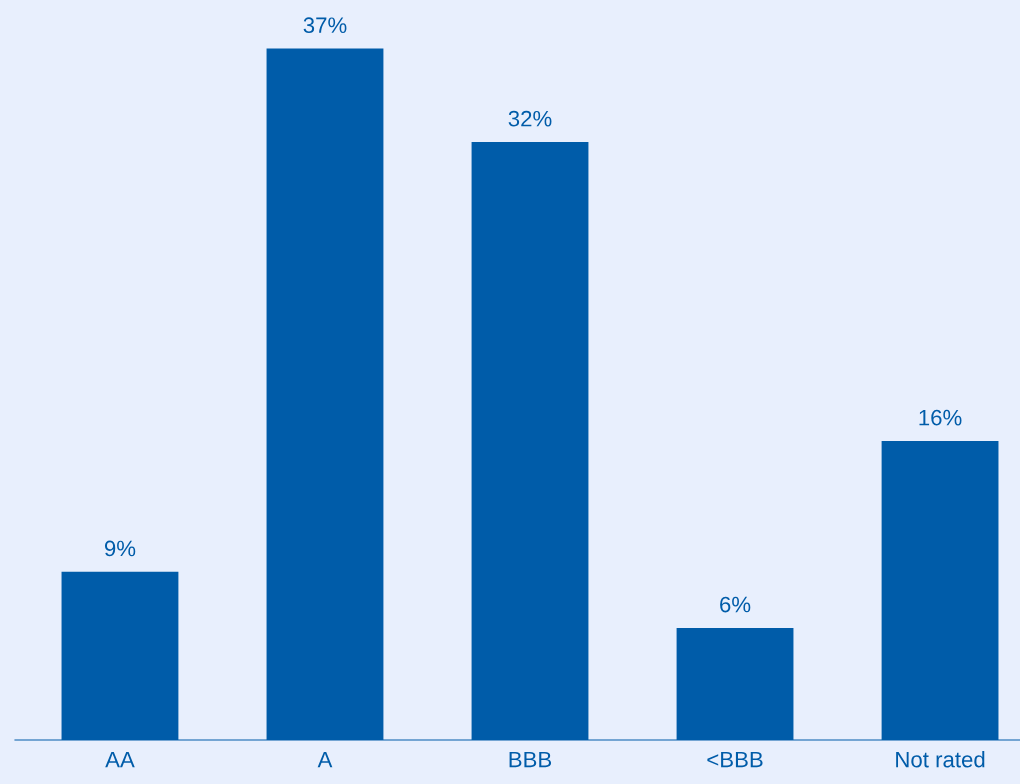  What do you see at coordinates (940, 417) in the screenshot?
I see `data-label: 16%` at bounding box center [940, 417].